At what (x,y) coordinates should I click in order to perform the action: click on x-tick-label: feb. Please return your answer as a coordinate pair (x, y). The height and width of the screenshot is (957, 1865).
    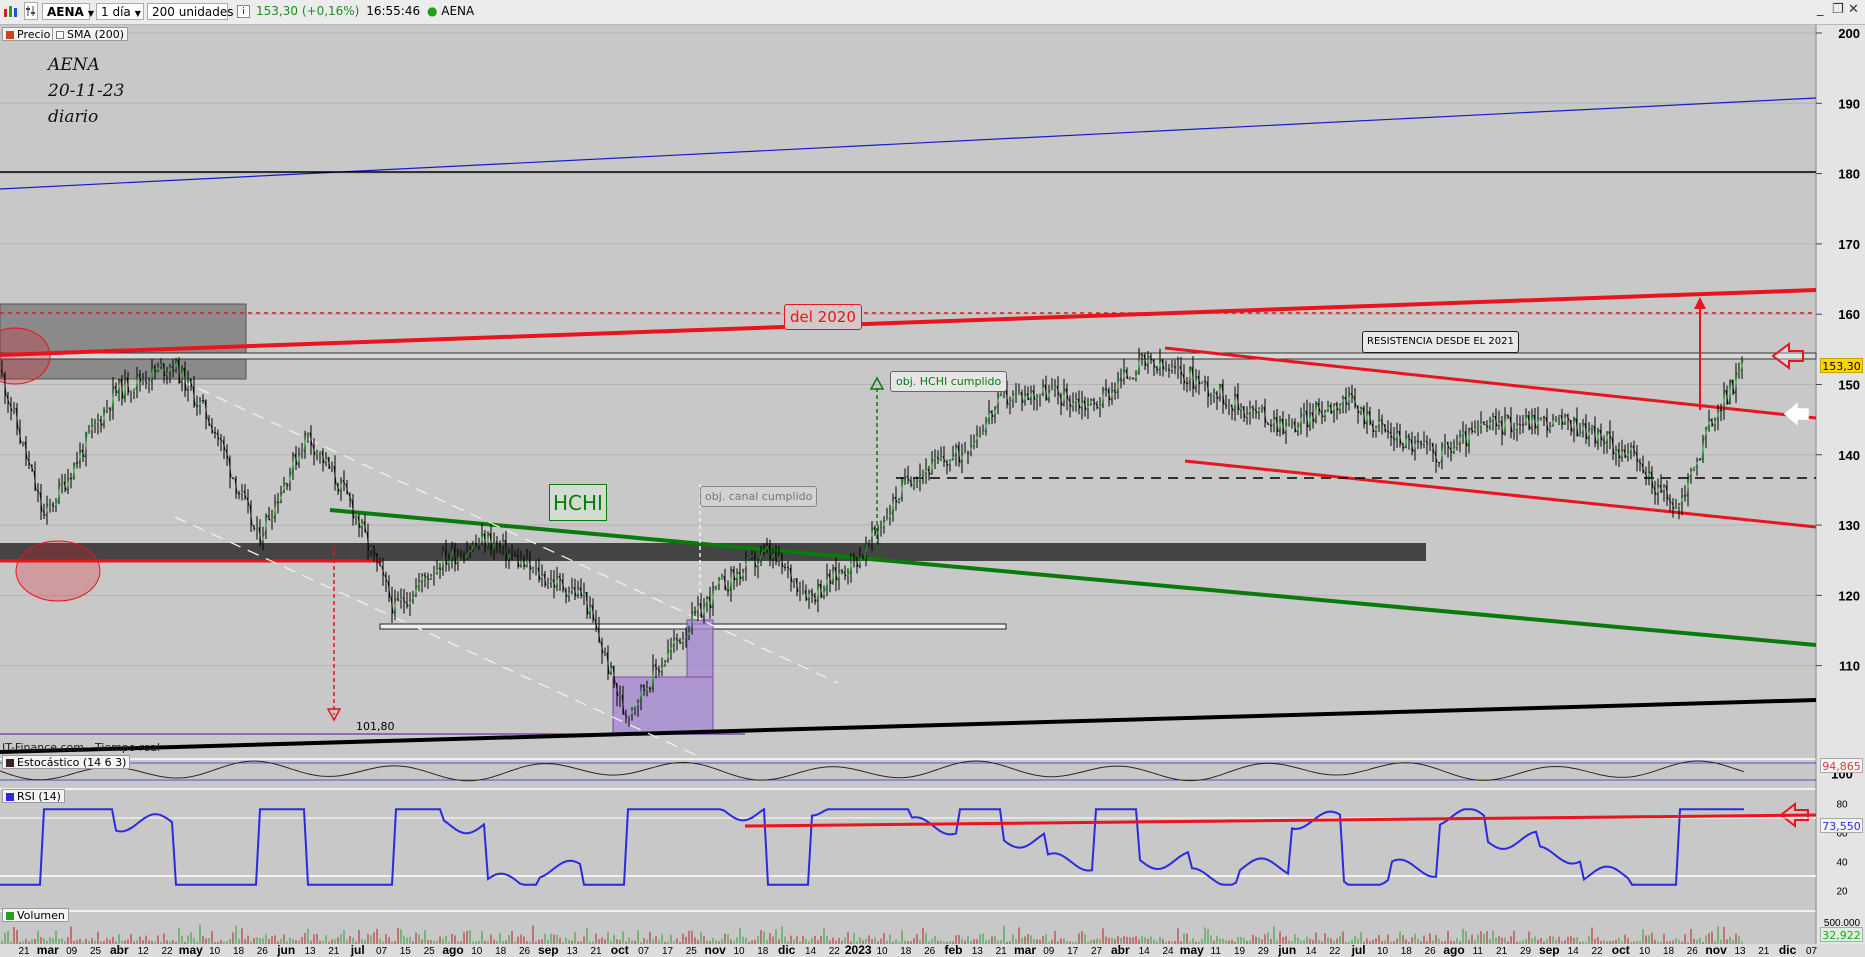
    Looking at the image, I should click on (954, 950).